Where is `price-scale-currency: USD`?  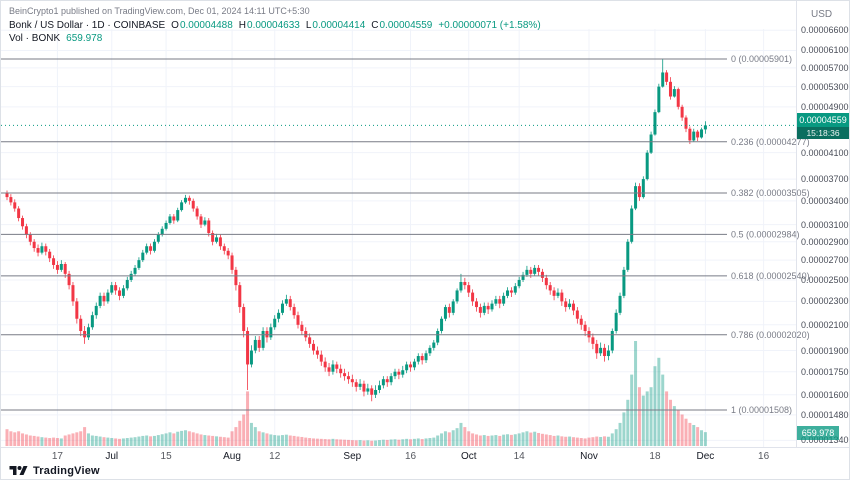
price-scale-currency: USD is located at coordinates (822, 14).